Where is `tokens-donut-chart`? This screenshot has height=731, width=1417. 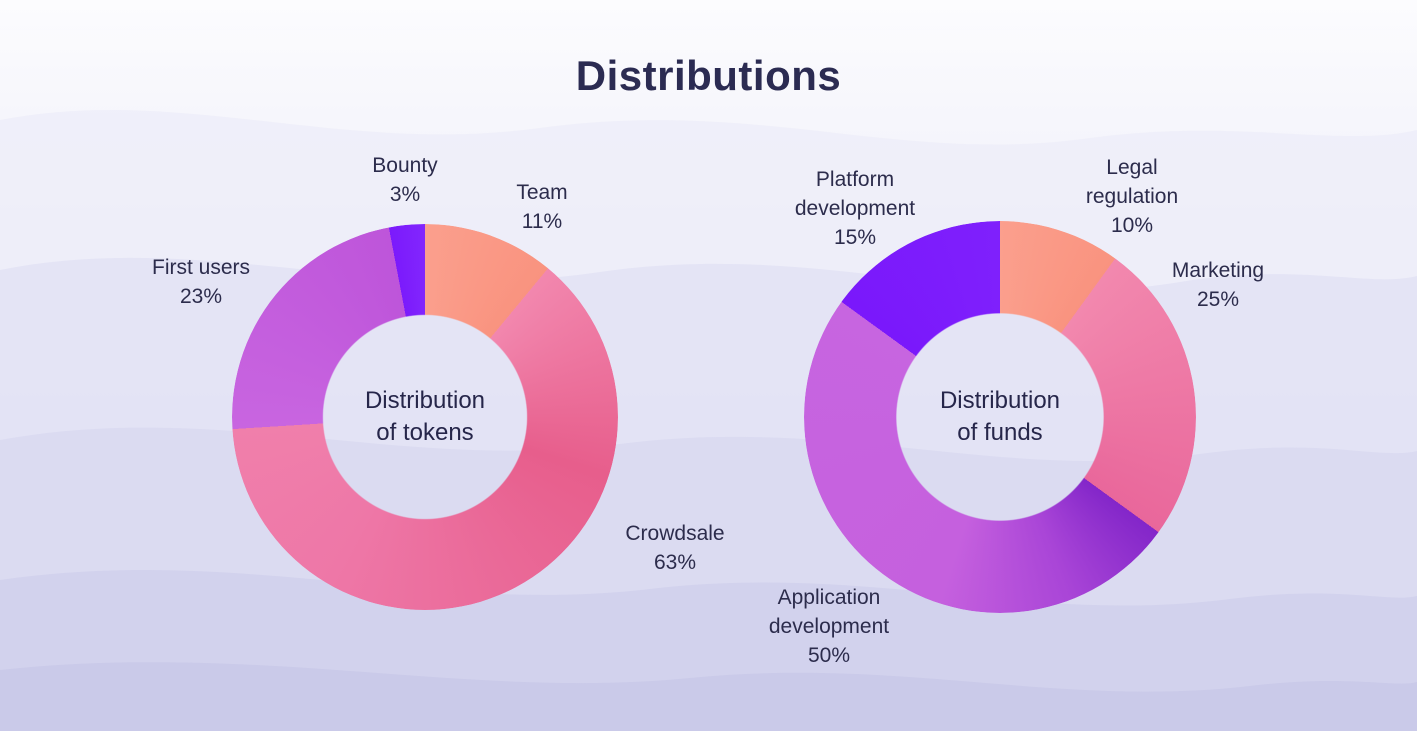 tokens-donut-chart is located at coordinates (425, 417).